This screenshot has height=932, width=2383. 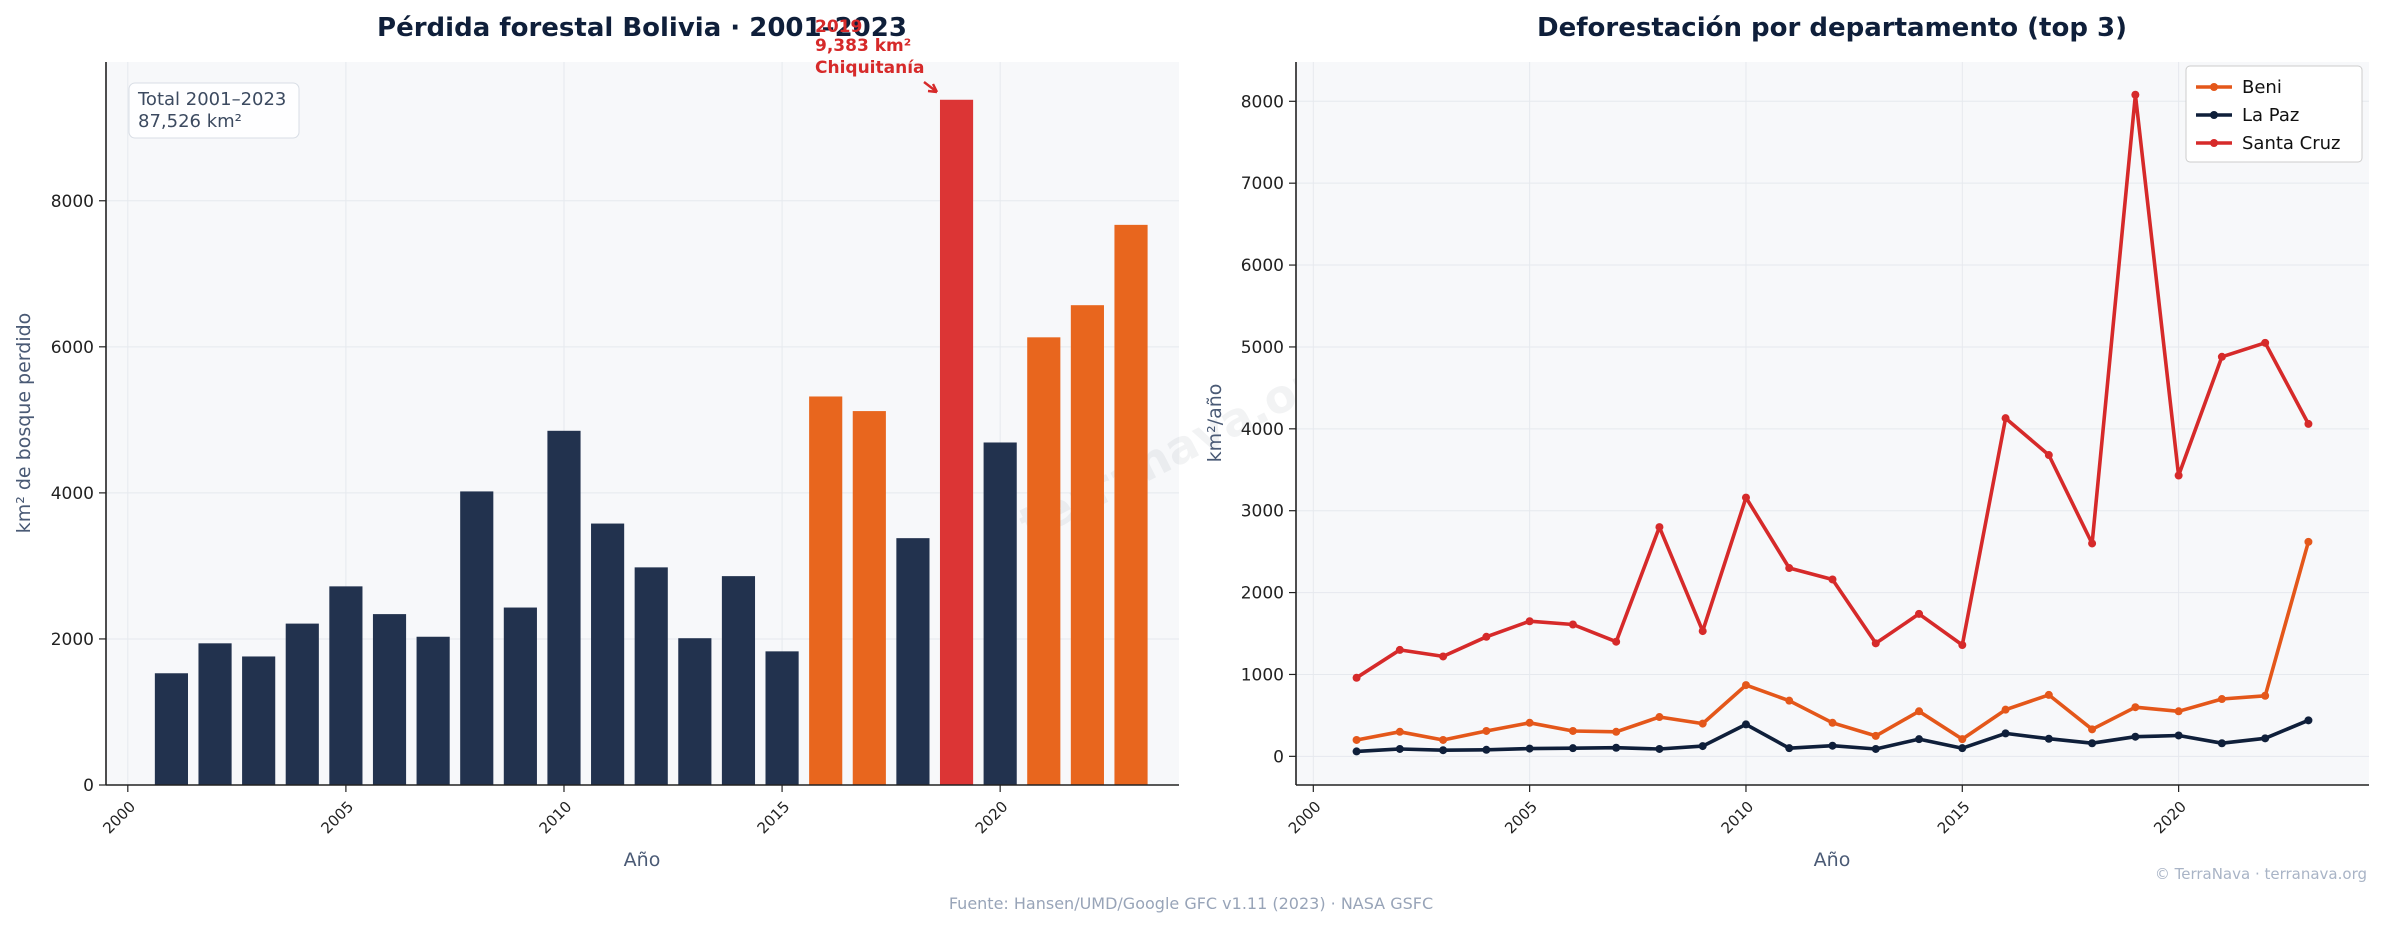 What do you see at coordinates (88, 786) in the screenshot?
I see `bar-y-tick-label-0: 0` at bounding box center [88, 786].